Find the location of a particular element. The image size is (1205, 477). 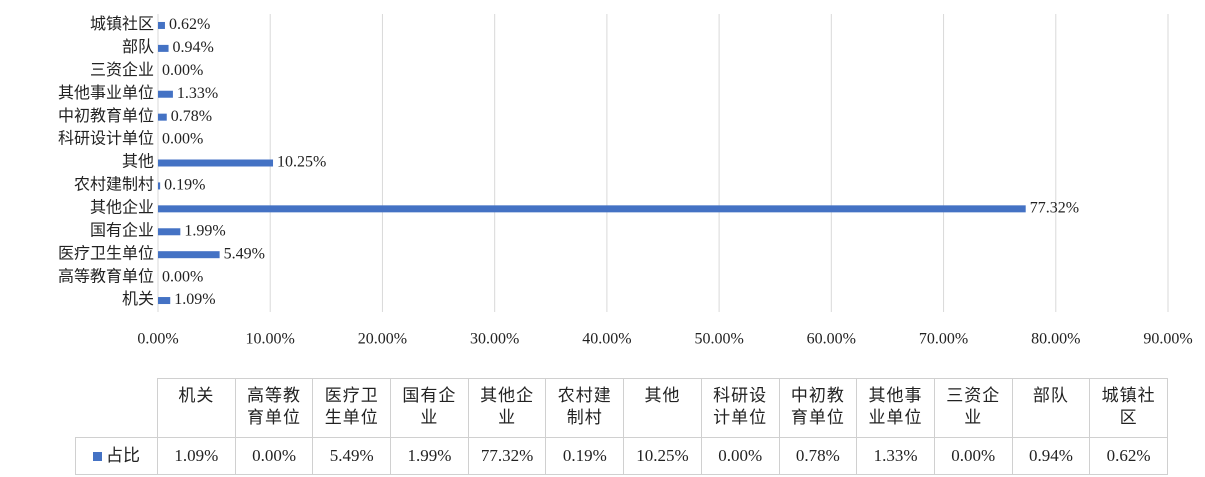

table-cell: 1.33% is located at coordinates (896, 456).